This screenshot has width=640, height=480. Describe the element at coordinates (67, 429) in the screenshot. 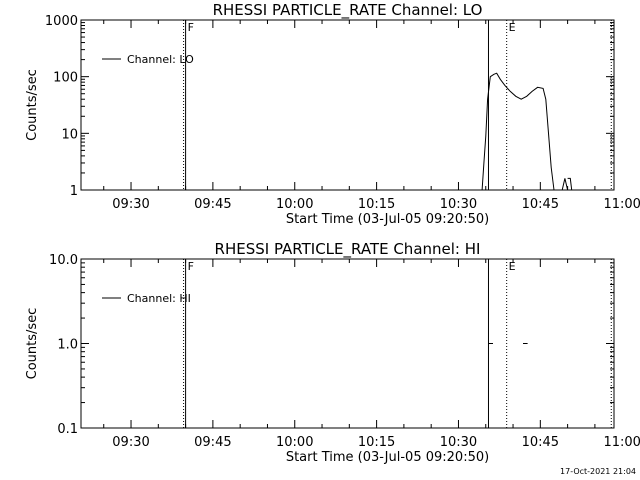

I see `y-tick-label: 0.1` at that location.